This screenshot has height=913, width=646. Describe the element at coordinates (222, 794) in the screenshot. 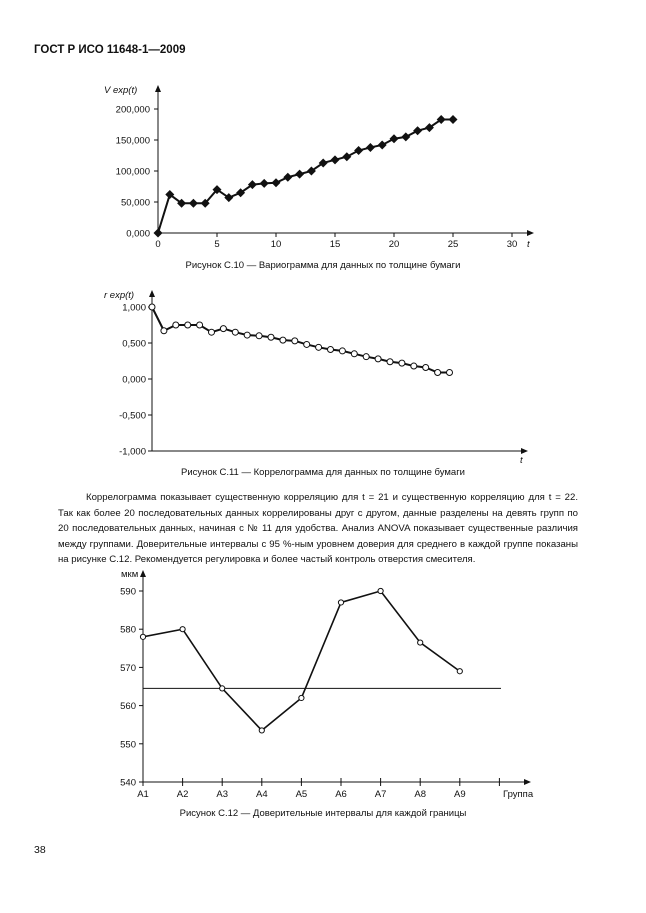

I see `x-tick-label: A3` at that location.